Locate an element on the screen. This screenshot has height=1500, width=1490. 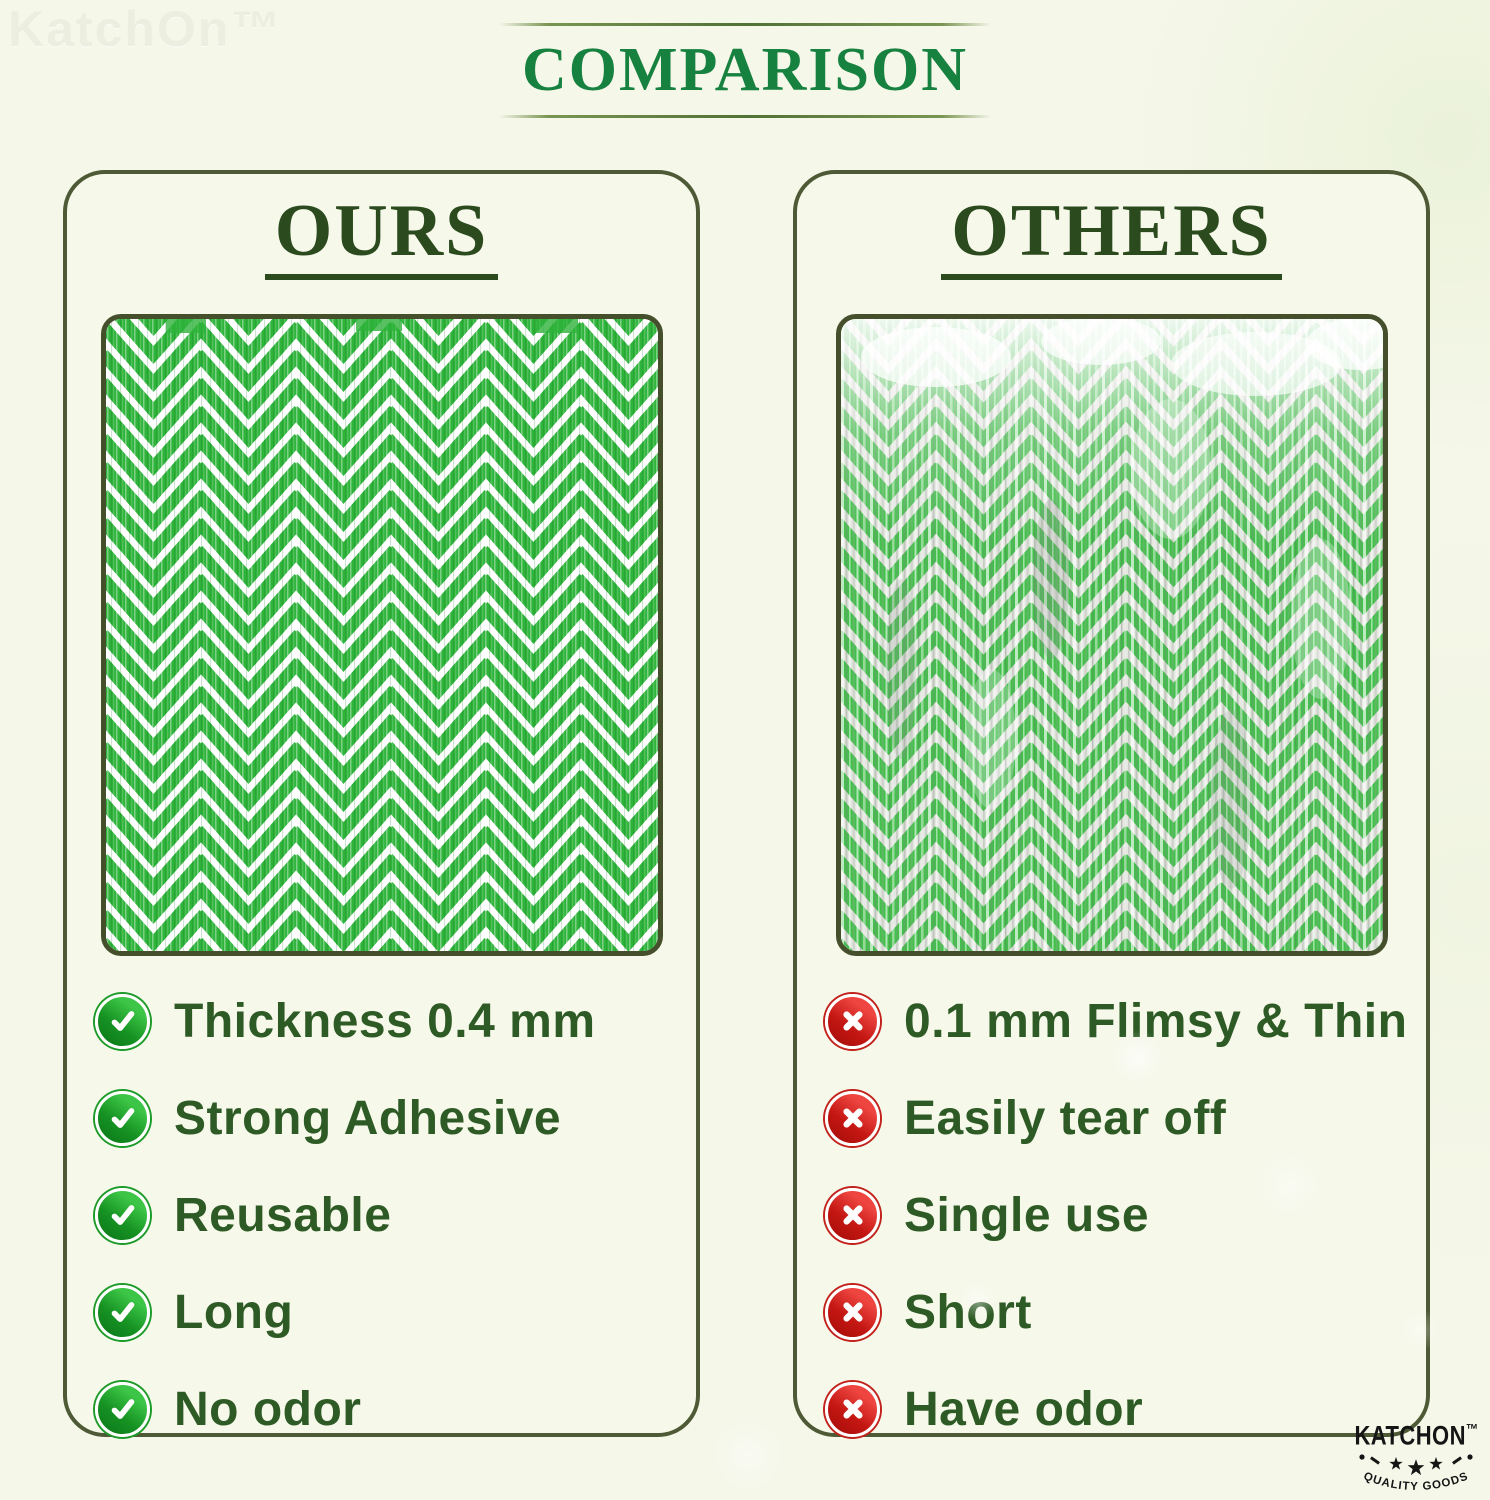
svg-text: QUALITY GOODS is located at coordinates (1416, 1481).